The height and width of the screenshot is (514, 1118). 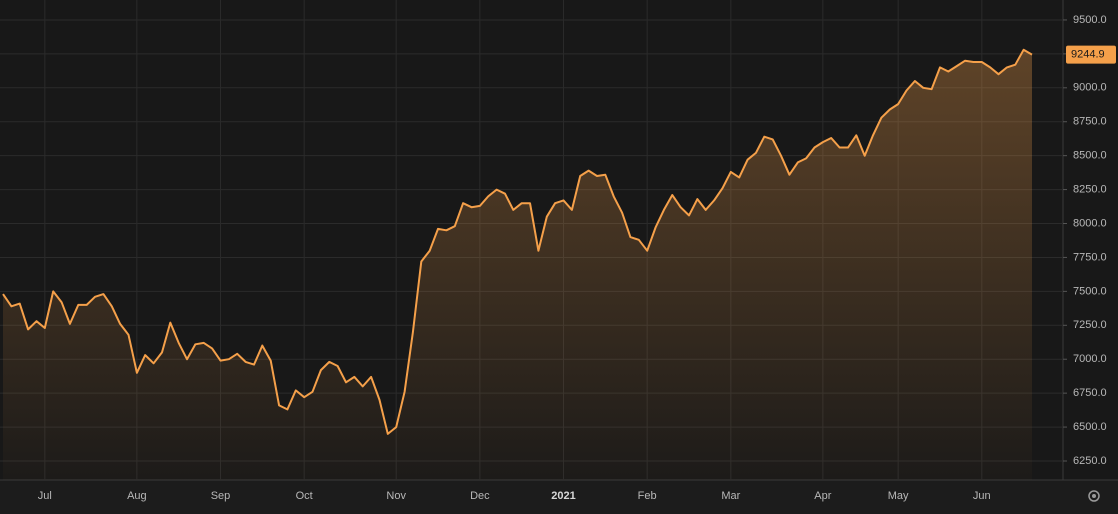 I want to click on y-tick-label: 6750.0, so click(x=1090, y=393).